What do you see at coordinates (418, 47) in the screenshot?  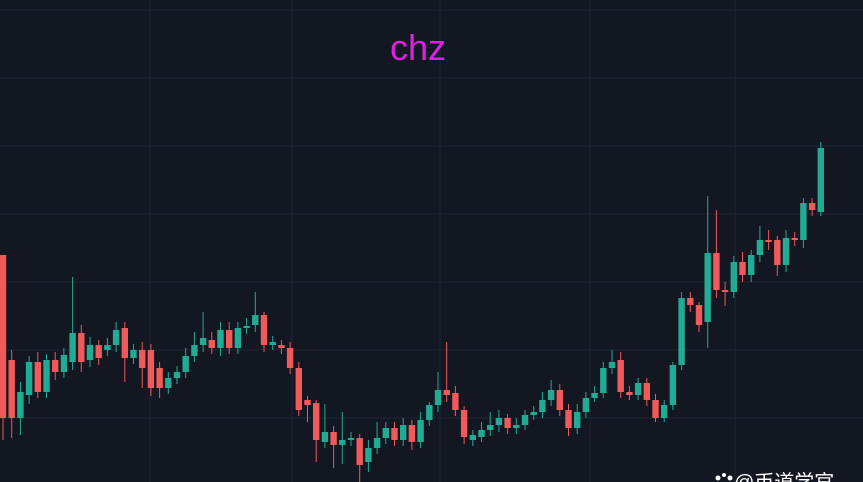 I see `chart-title: chz` at bounding box center [418, 47].